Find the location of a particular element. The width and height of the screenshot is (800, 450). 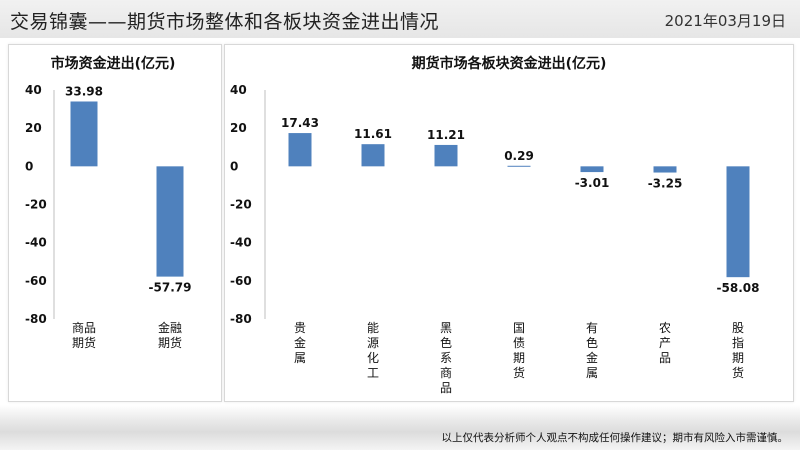

category-label-line: 产 is located at coordinates (665, 343).